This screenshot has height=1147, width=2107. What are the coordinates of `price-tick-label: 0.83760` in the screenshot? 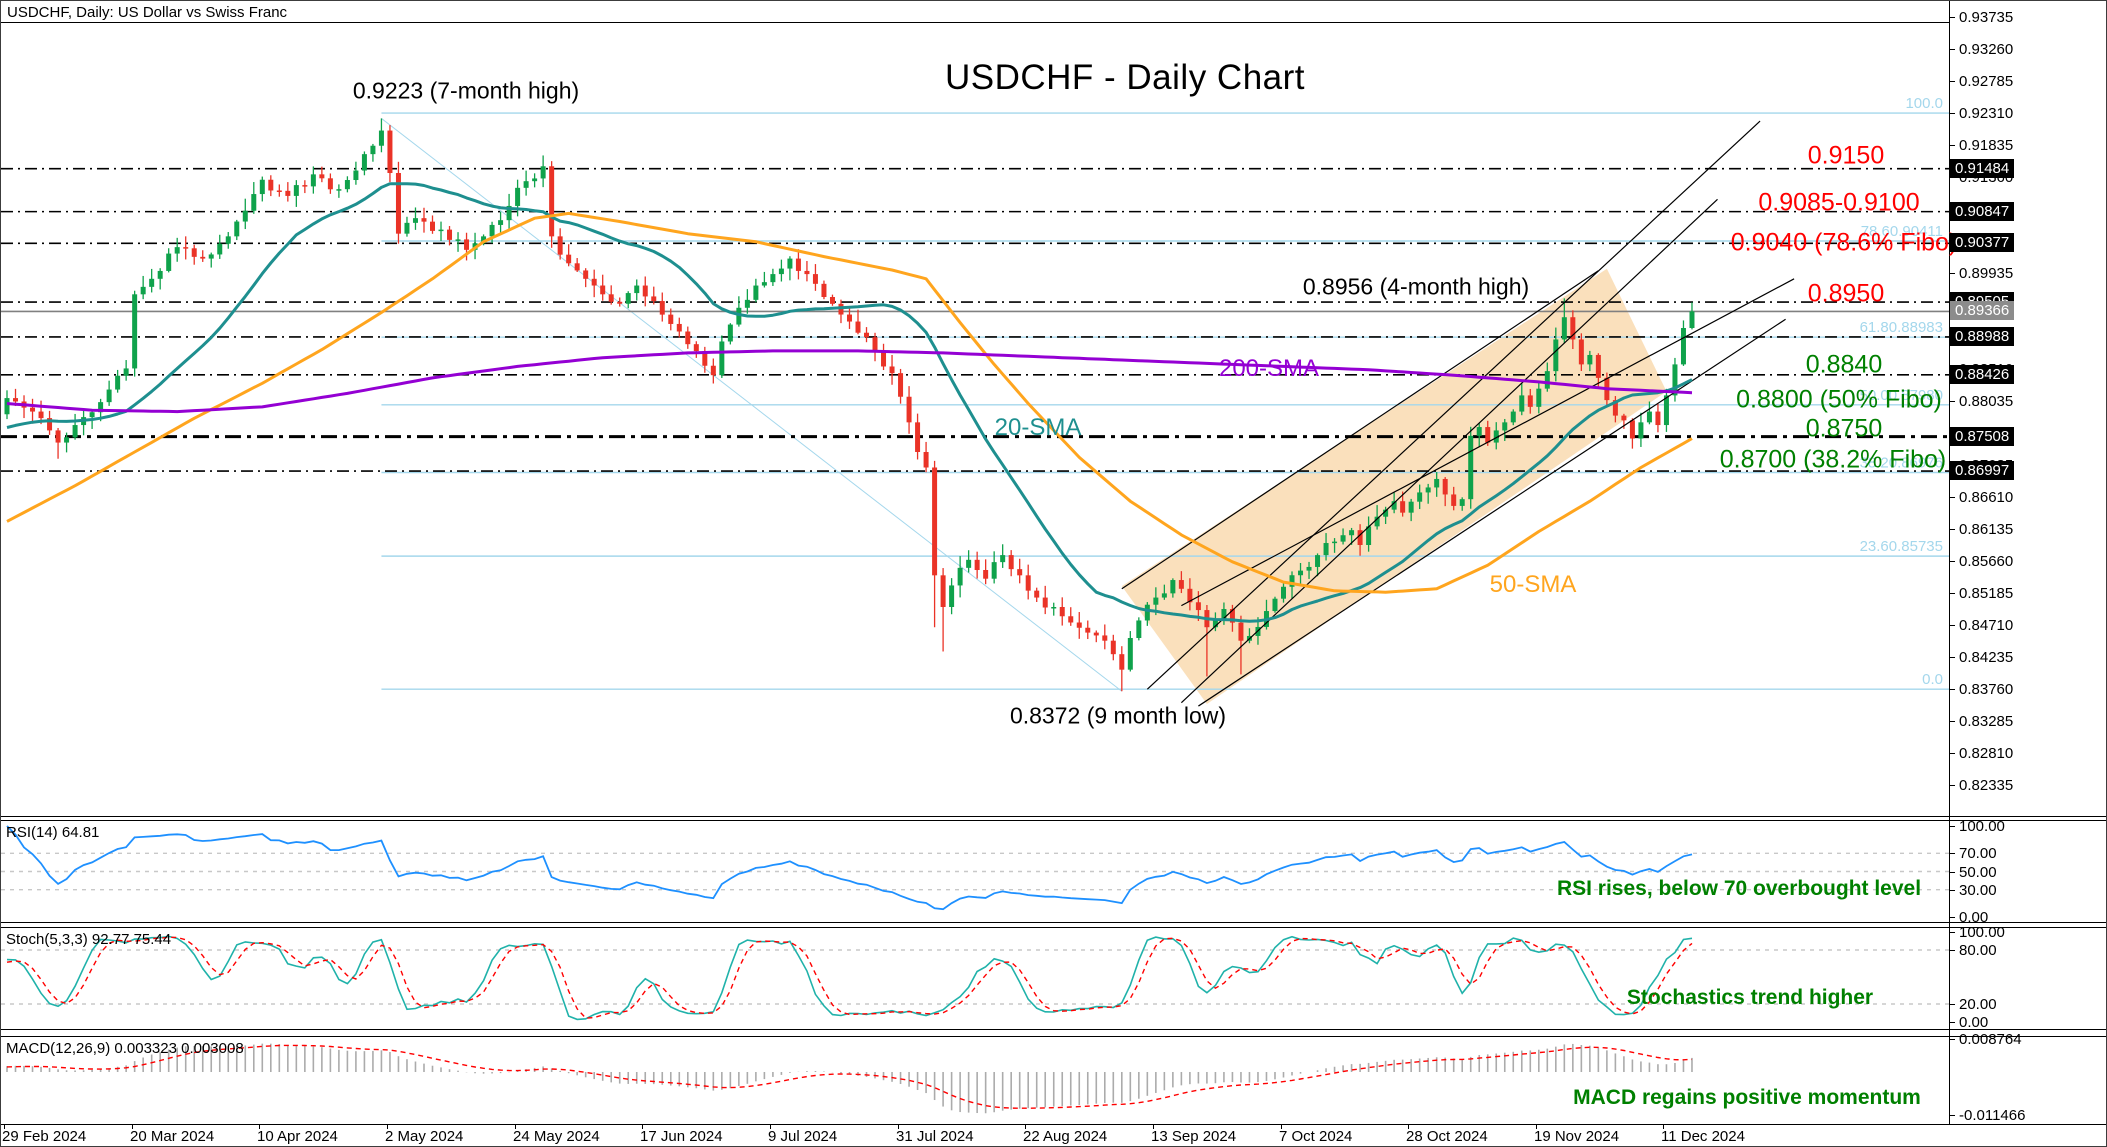 It's located at (1986, 689).